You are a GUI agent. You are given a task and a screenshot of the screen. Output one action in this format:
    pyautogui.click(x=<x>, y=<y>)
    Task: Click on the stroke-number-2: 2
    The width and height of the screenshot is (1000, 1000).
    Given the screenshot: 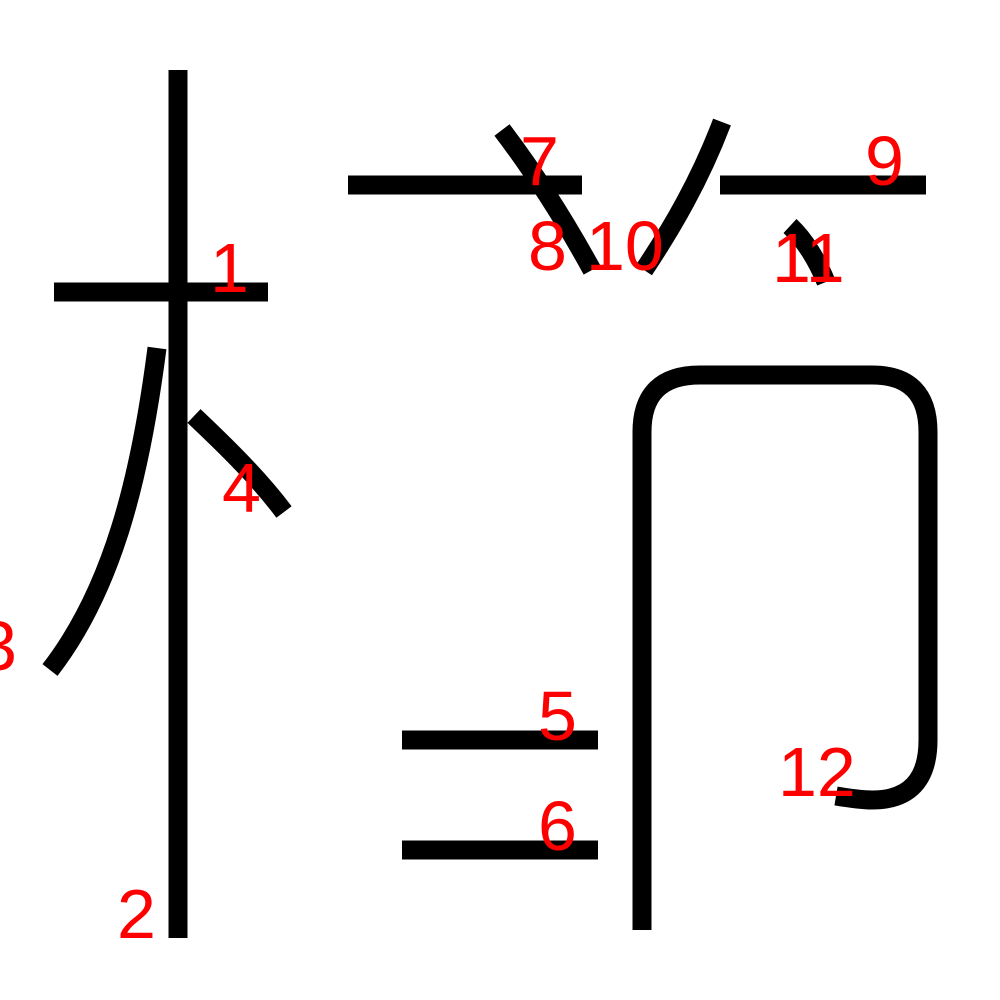 What is the action you would take?
    pyautogui.click(x=136, y=914)
    